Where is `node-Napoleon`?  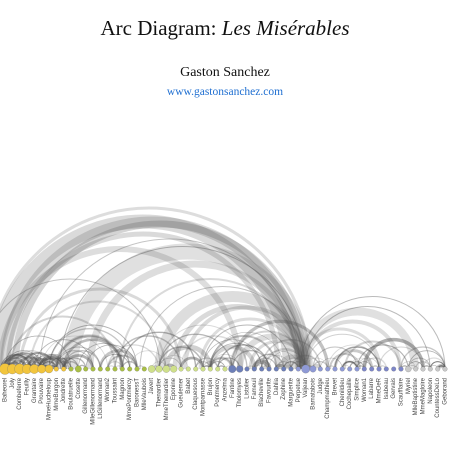 node-Napoleon is located at coordinates (430, 369).